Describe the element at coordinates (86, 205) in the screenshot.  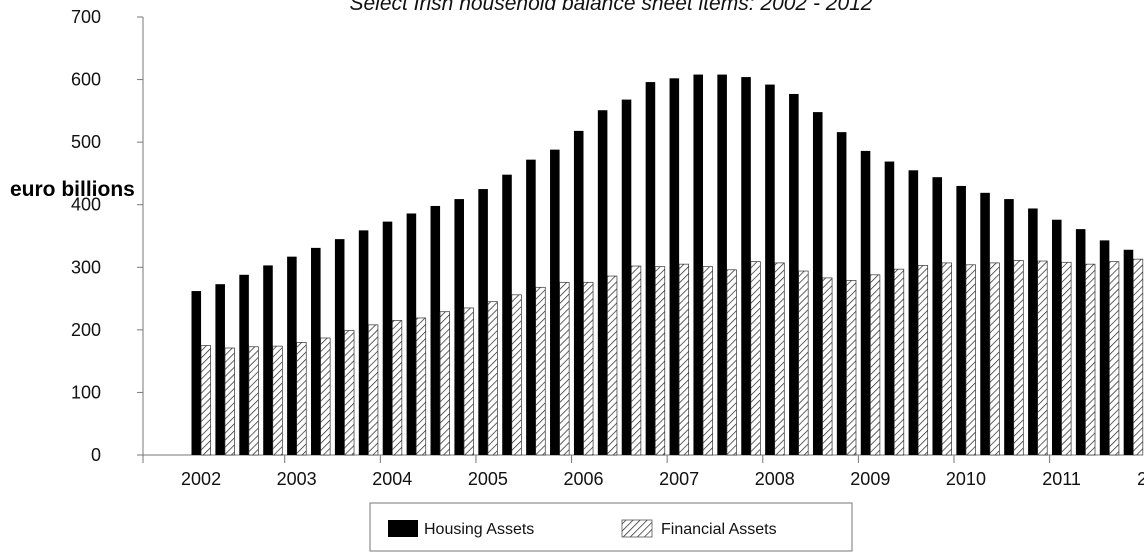
I see `y-tick-label: 400` at that location.